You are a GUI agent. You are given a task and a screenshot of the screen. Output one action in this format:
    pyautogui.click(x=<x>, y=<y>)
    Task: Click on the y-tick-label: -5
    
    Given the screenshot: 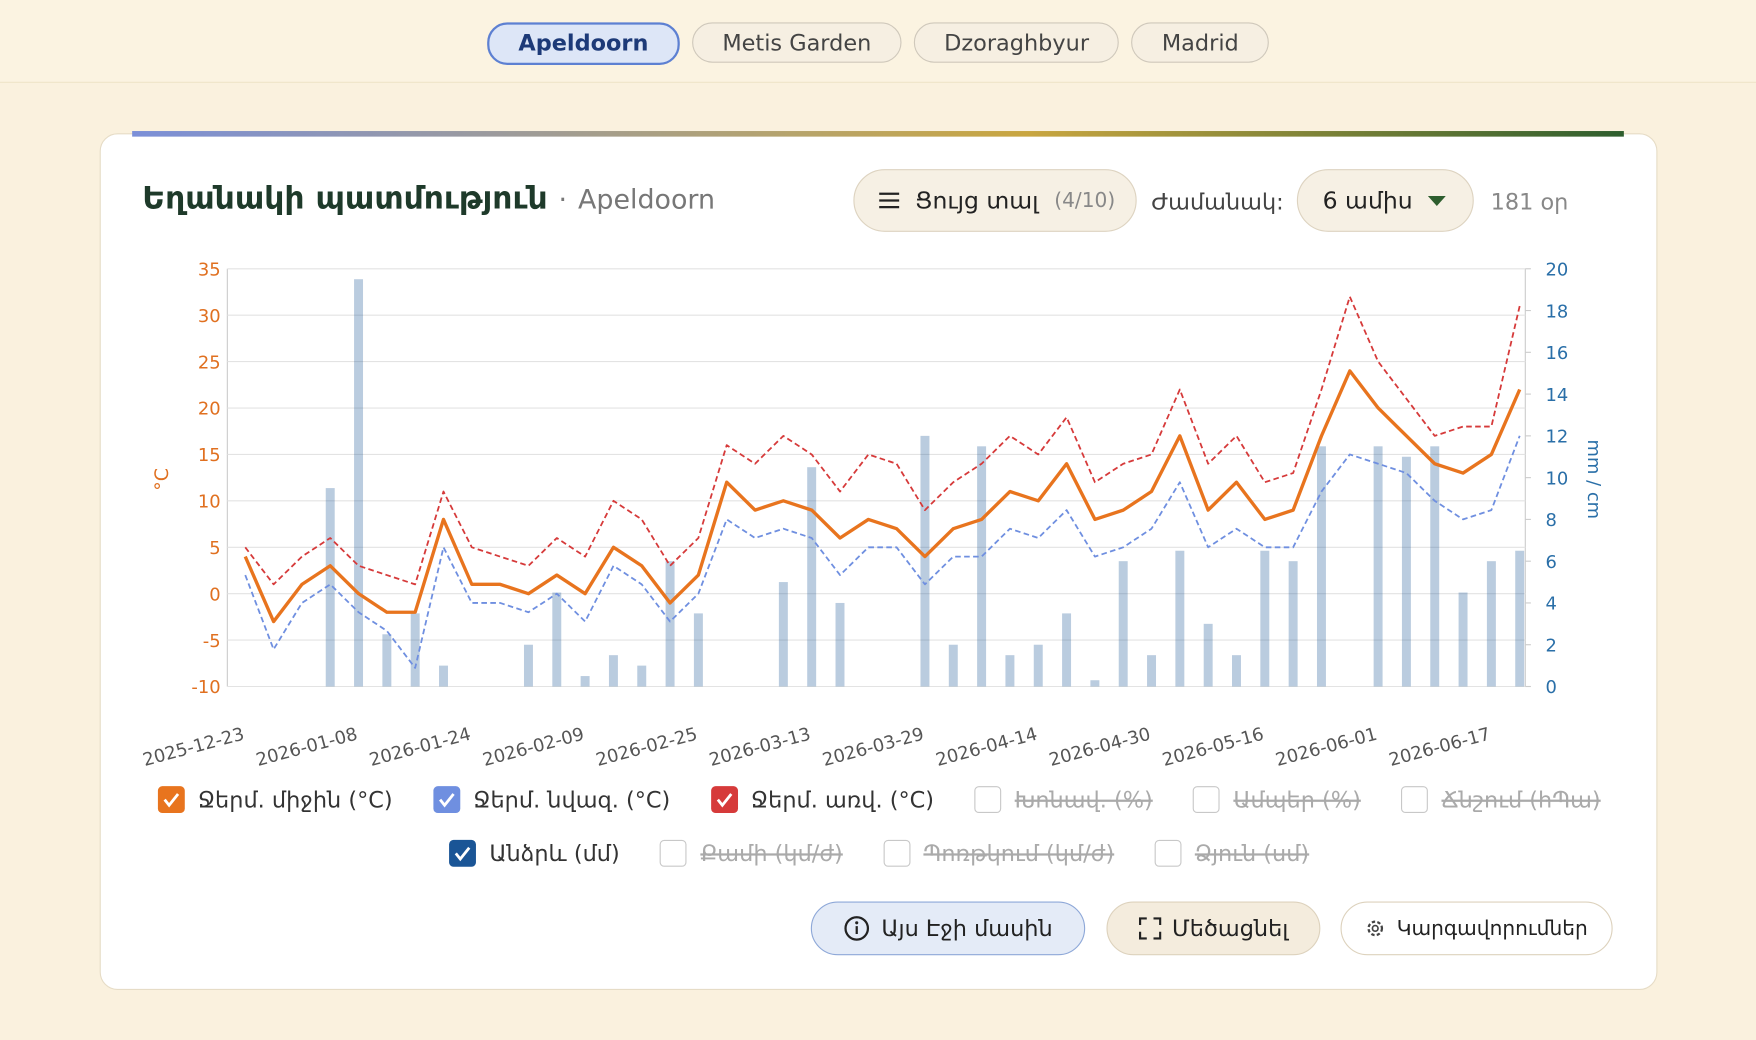 What is the action you would take?
    pyautogui.click(x=212, y=641)
    